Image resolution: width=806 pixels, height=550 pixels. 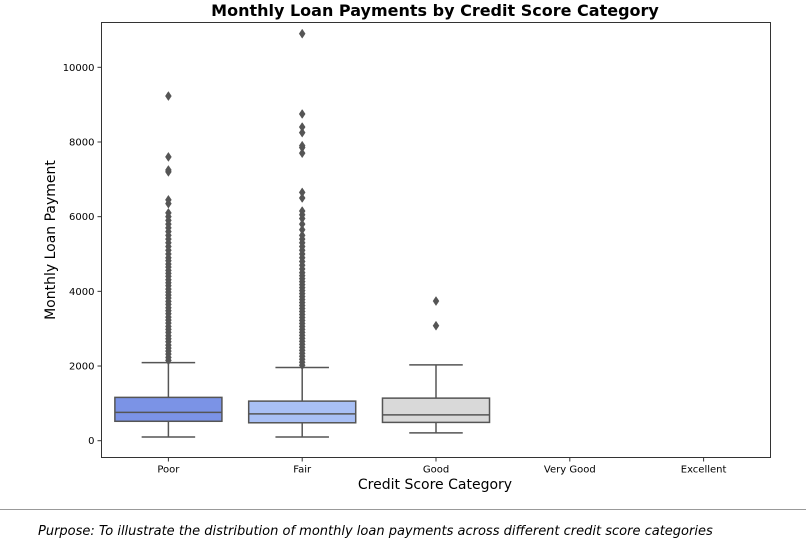 I want to click on x-tick-label: Good, so click(x=436, y=470).